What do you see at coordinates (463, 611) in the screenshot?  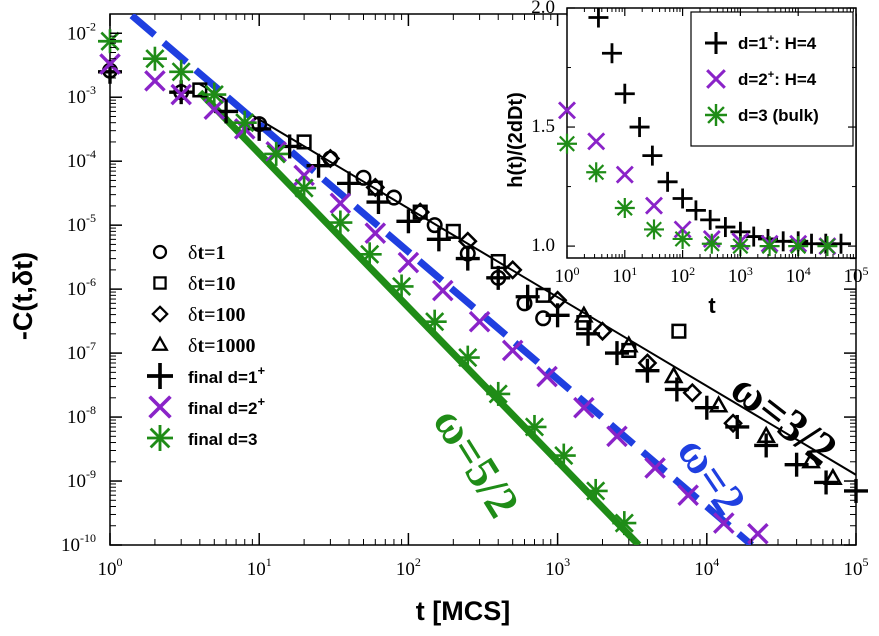 I see `x-axis-title: t [MCS]` at bounding box center [463, 611].